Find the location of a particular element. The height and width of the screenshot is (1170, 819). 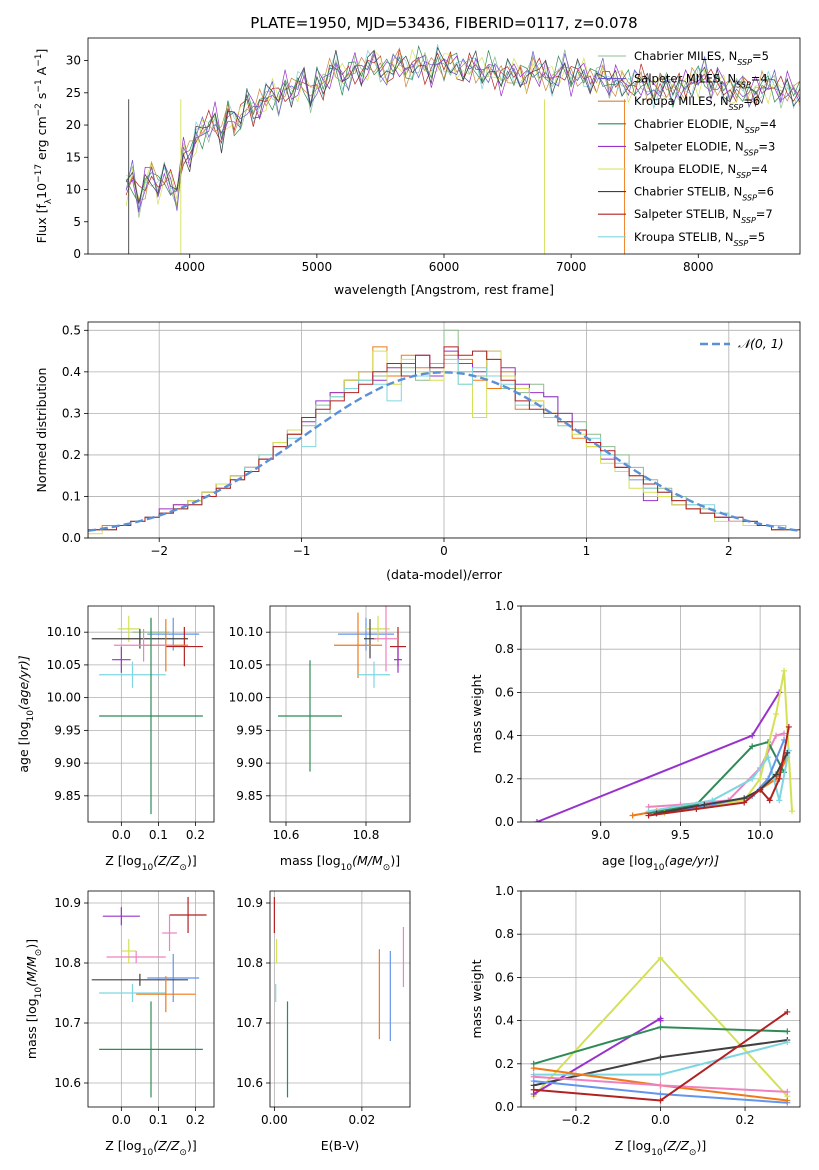

y-tick-label: 1.0 is located at coordinates (504, 891).